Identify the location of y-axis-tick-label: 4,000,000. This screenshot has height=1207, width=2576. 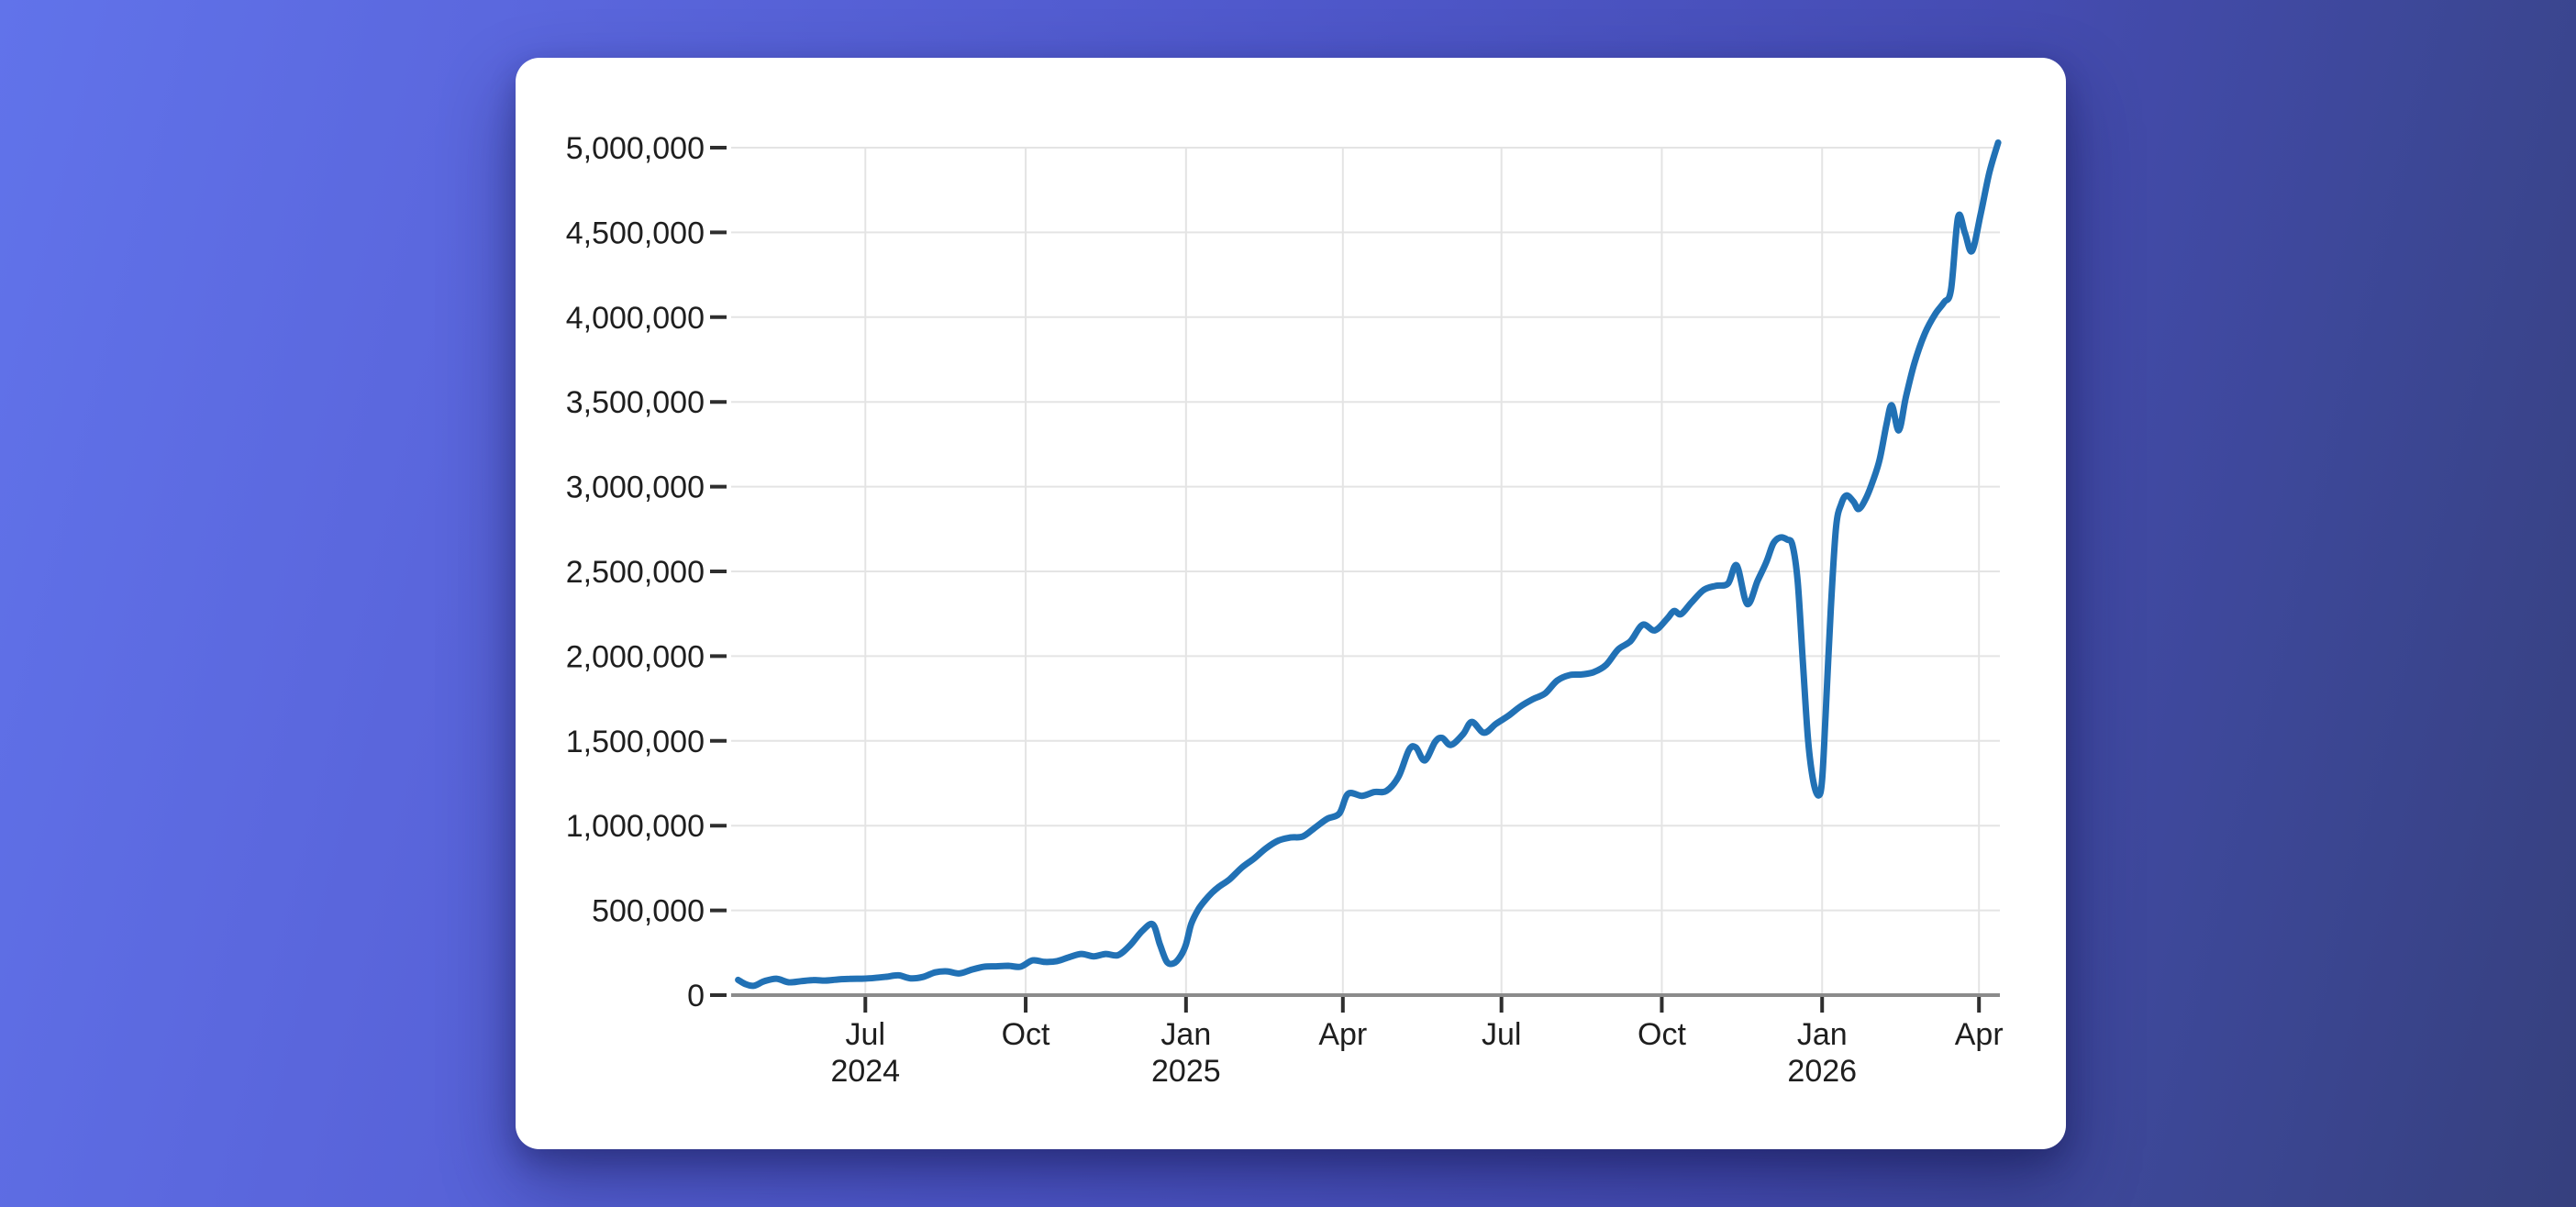
(635, 318).